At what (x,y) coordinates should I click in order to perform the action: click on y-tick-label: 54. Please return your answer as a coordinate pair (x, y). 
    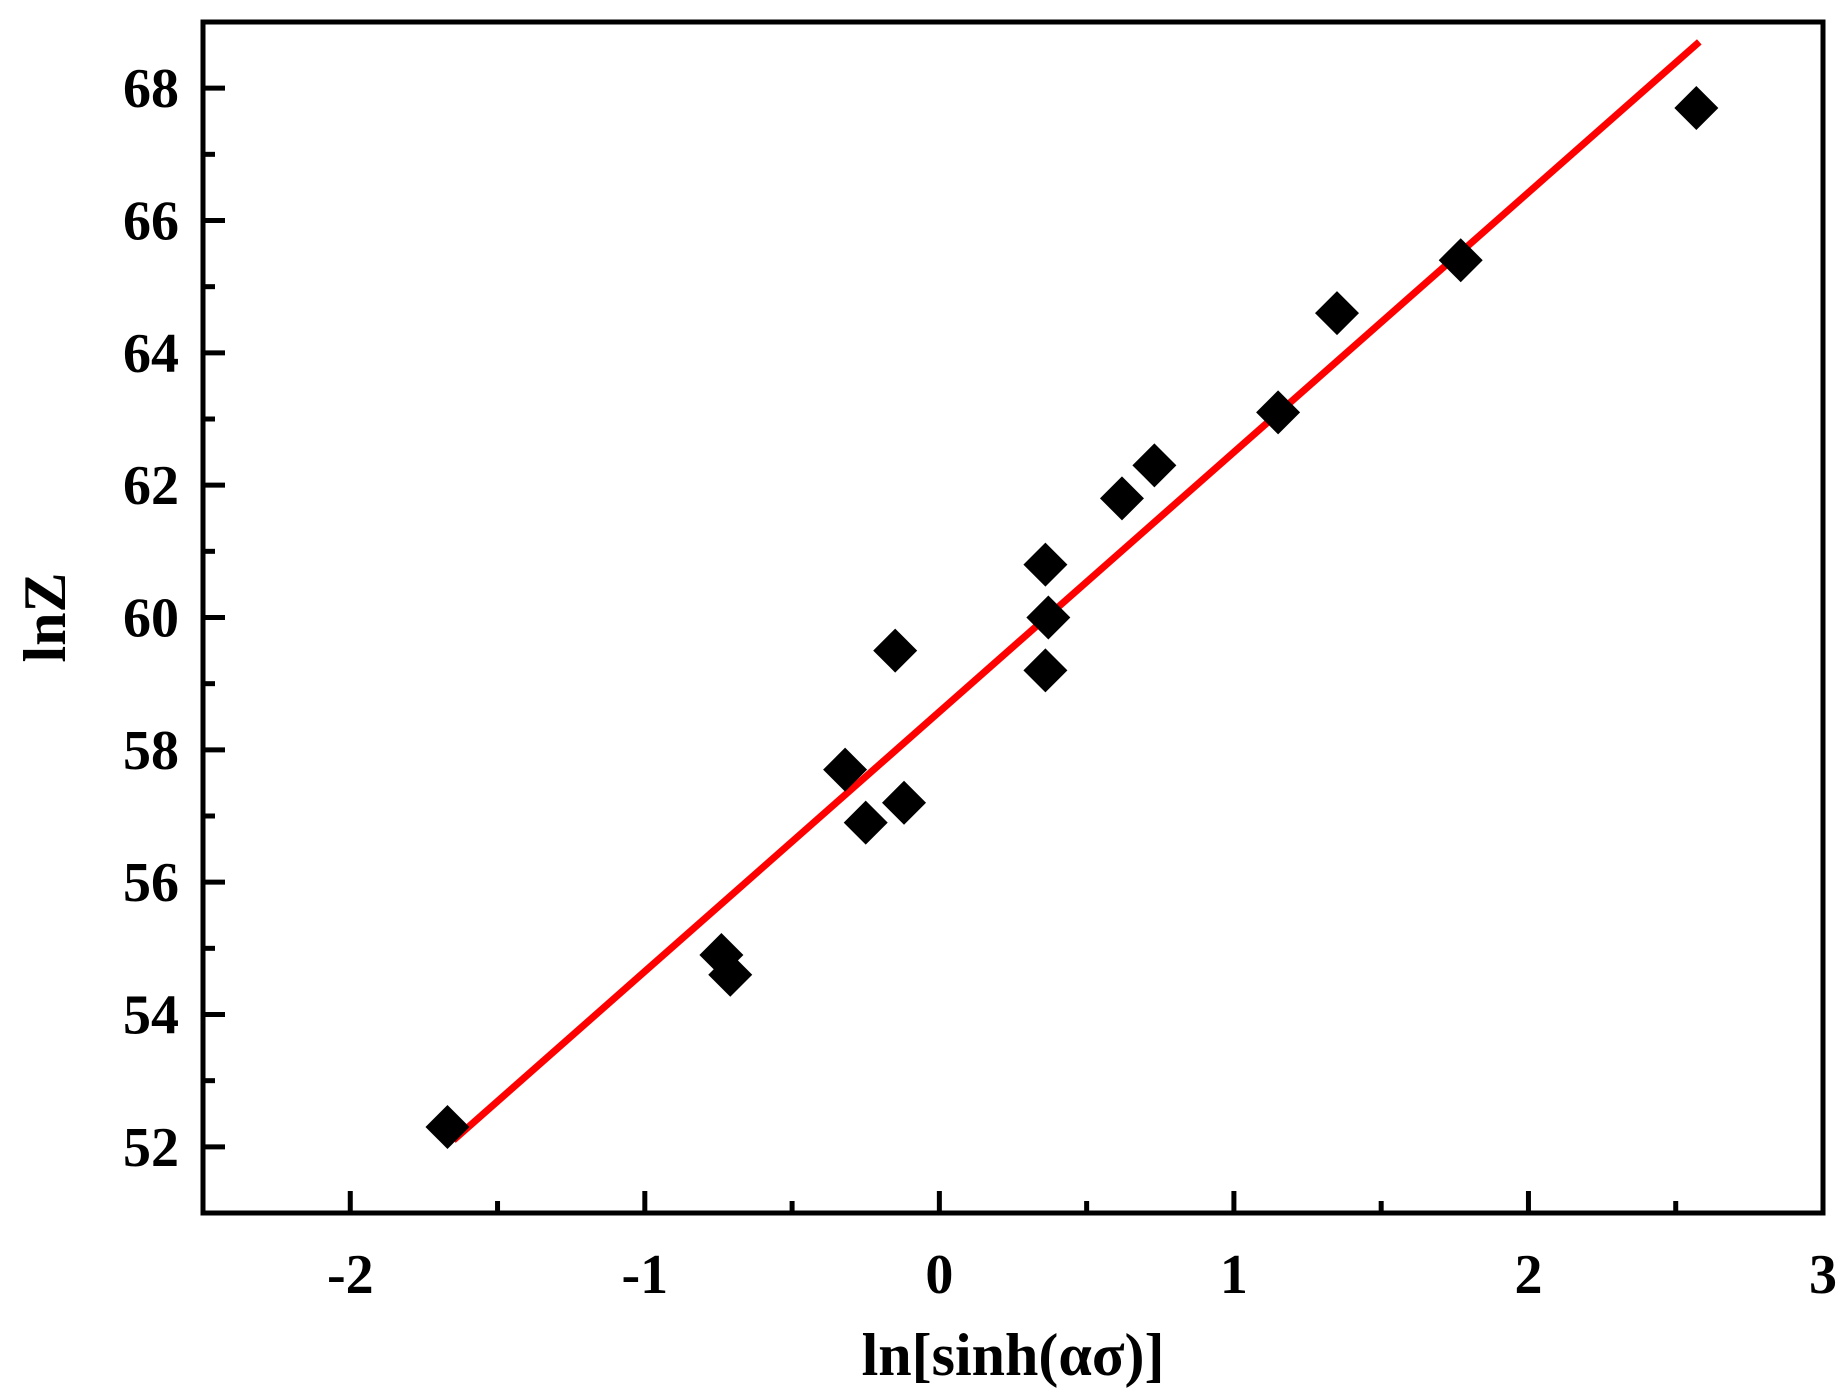
    Looking at the image, I should click on (151, 1016).